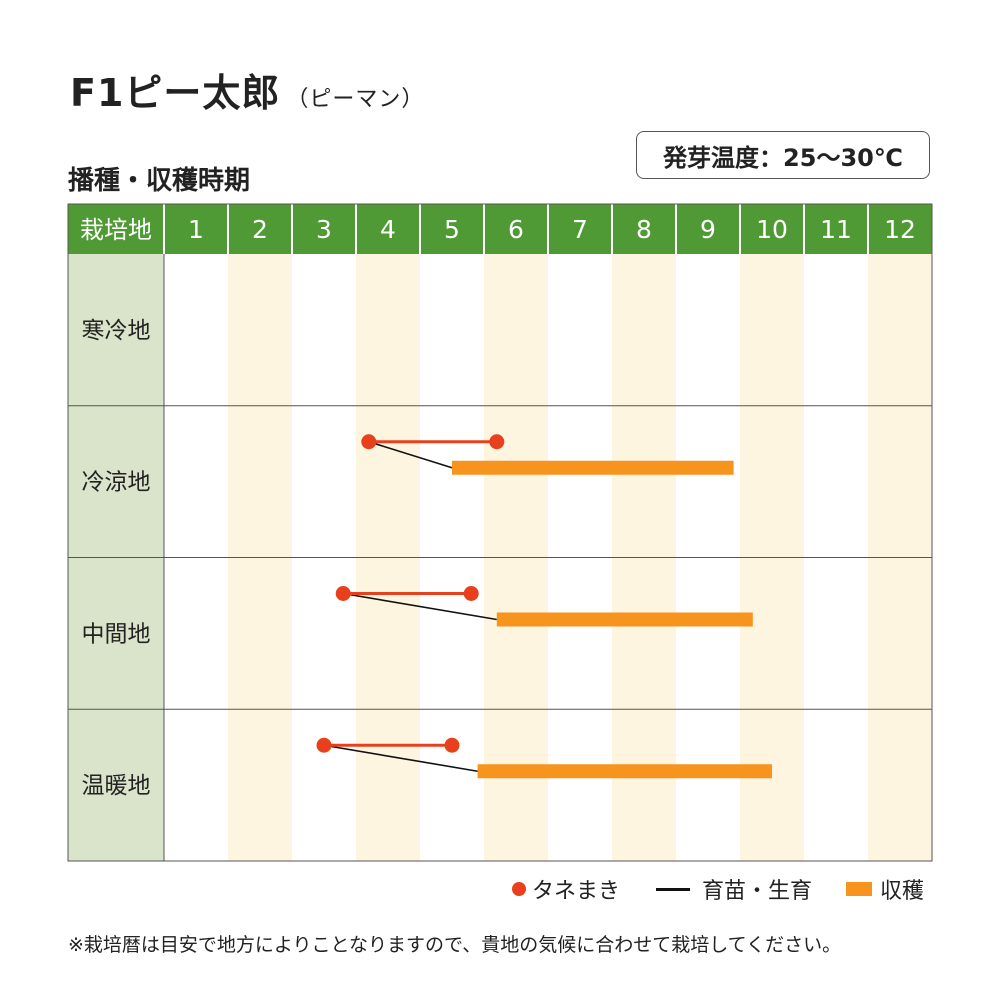  Describe the element at coordinates (576, 891) in the screenshot. I see `legend-sowing-label: タネまき` at that location.